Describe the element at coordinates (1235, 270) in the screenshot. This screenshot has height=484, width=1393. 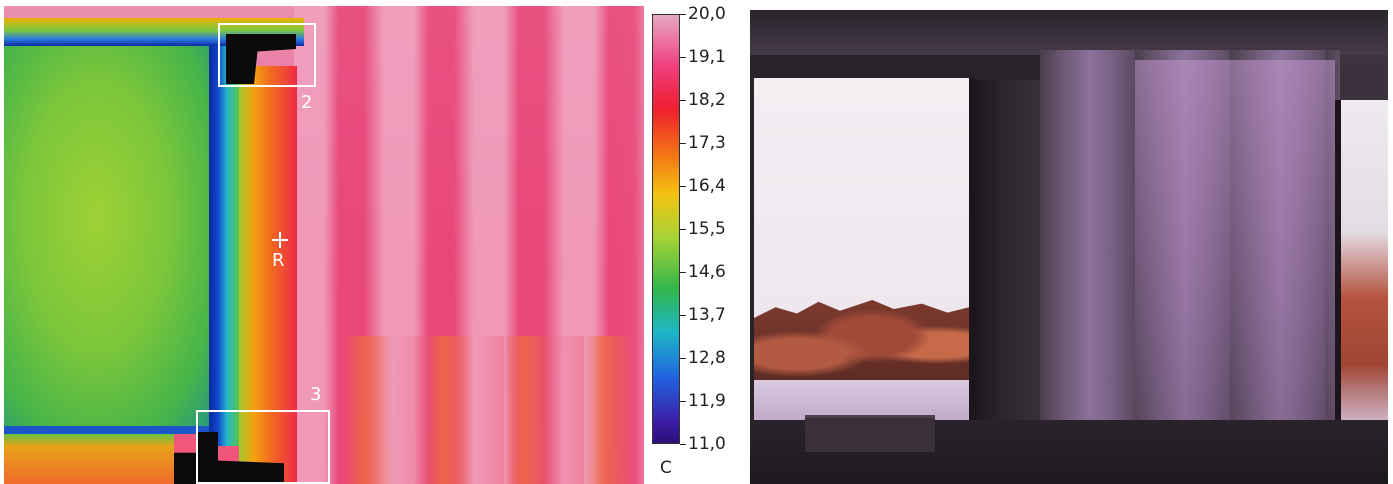
I see `curtain-light` at that location.